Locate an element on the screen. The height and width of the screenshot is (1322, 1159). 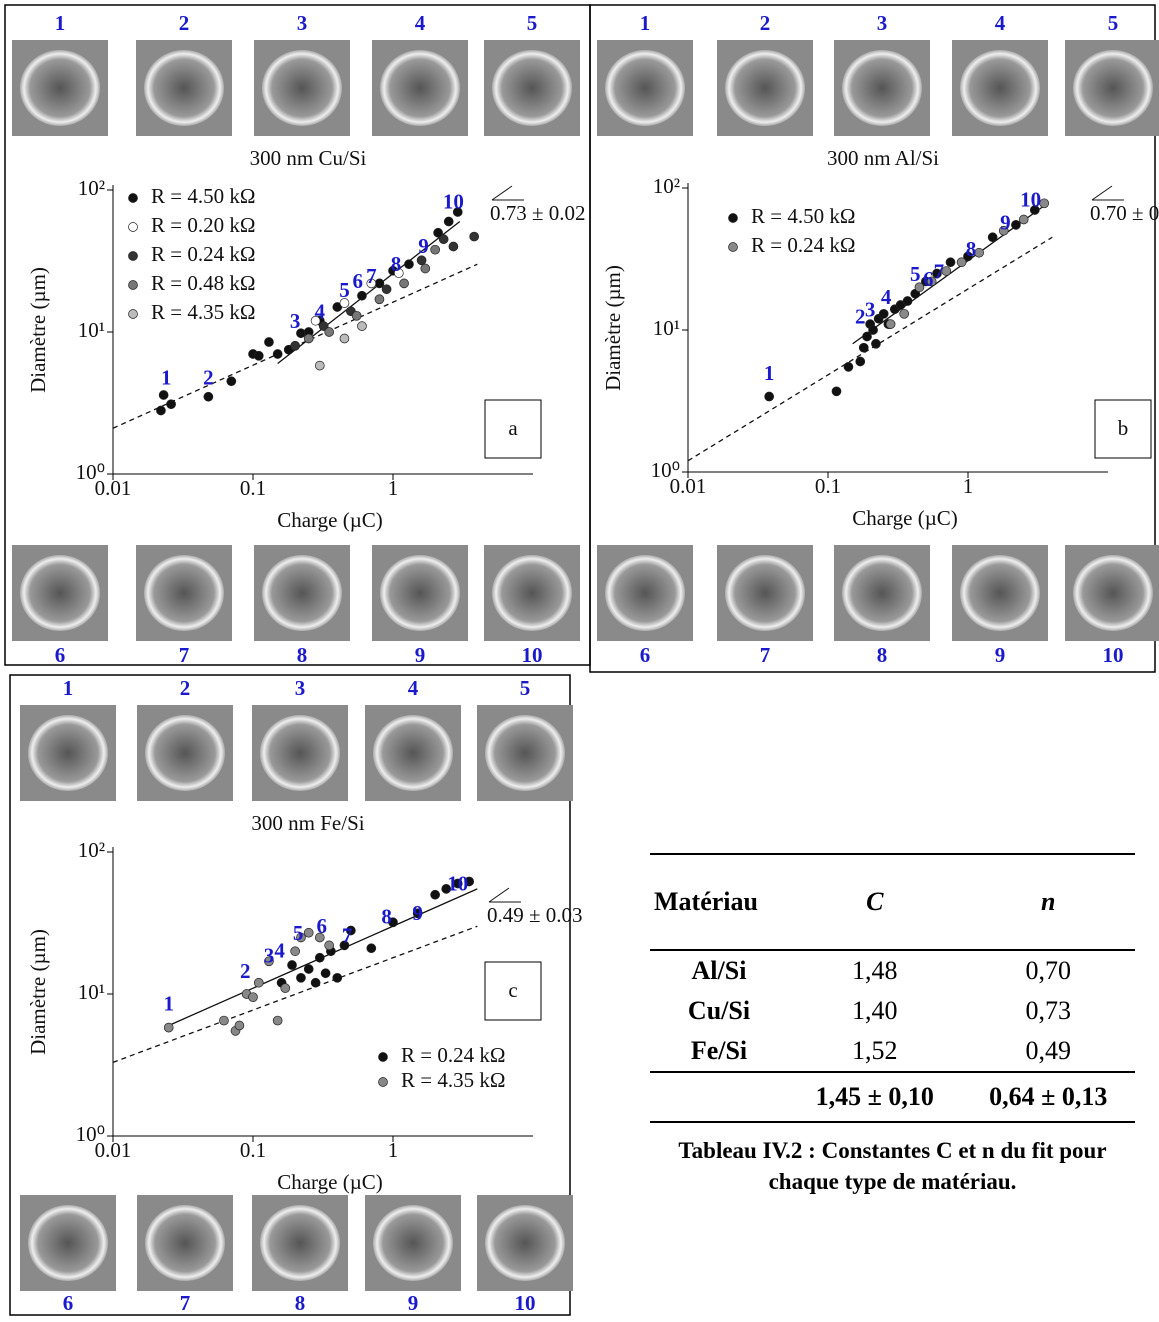
legend-label: R = 0.24 kΩ is located at coordinates (453, 1055).